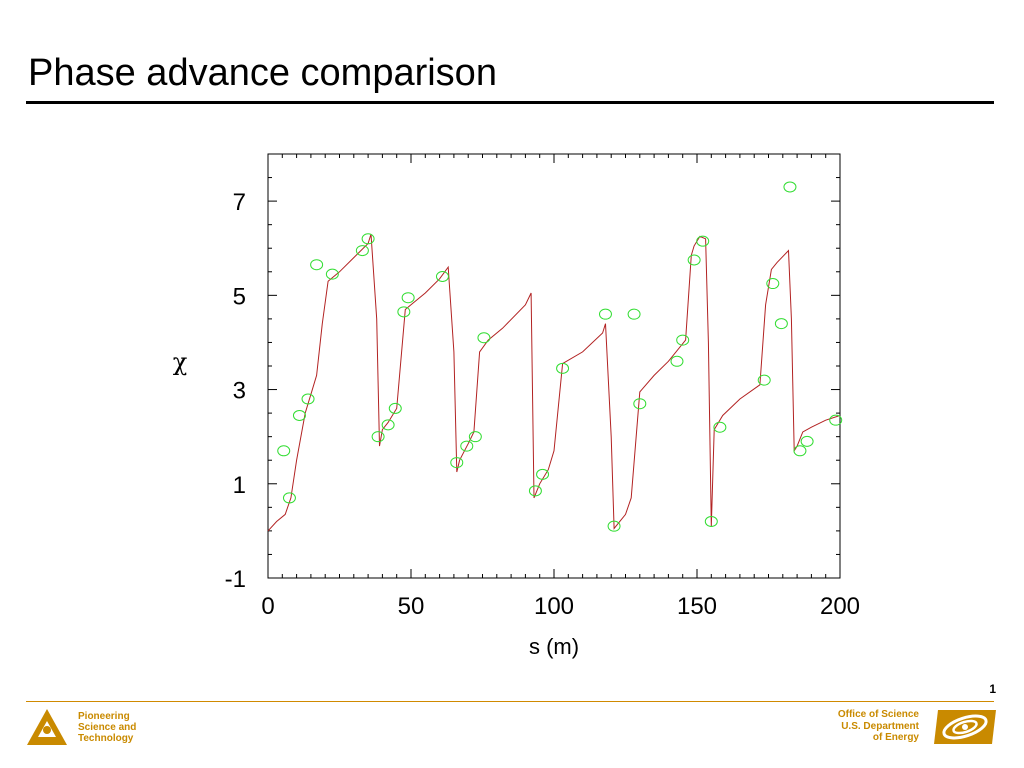 The image size is (1024, 768). Describe the element at coordinates (510, 102) in the screenshot. I see `title-divider` at that location.